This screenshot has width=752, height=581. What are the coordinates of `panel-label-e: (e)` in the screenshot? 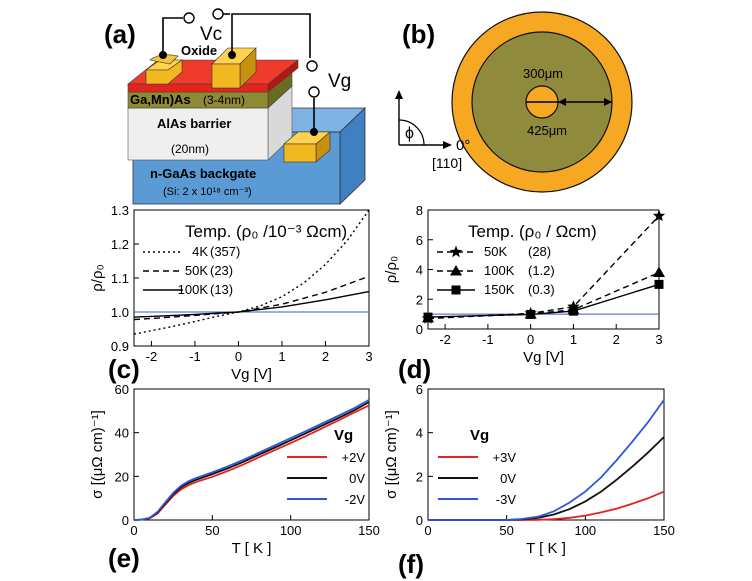 It's located at (124, 558).